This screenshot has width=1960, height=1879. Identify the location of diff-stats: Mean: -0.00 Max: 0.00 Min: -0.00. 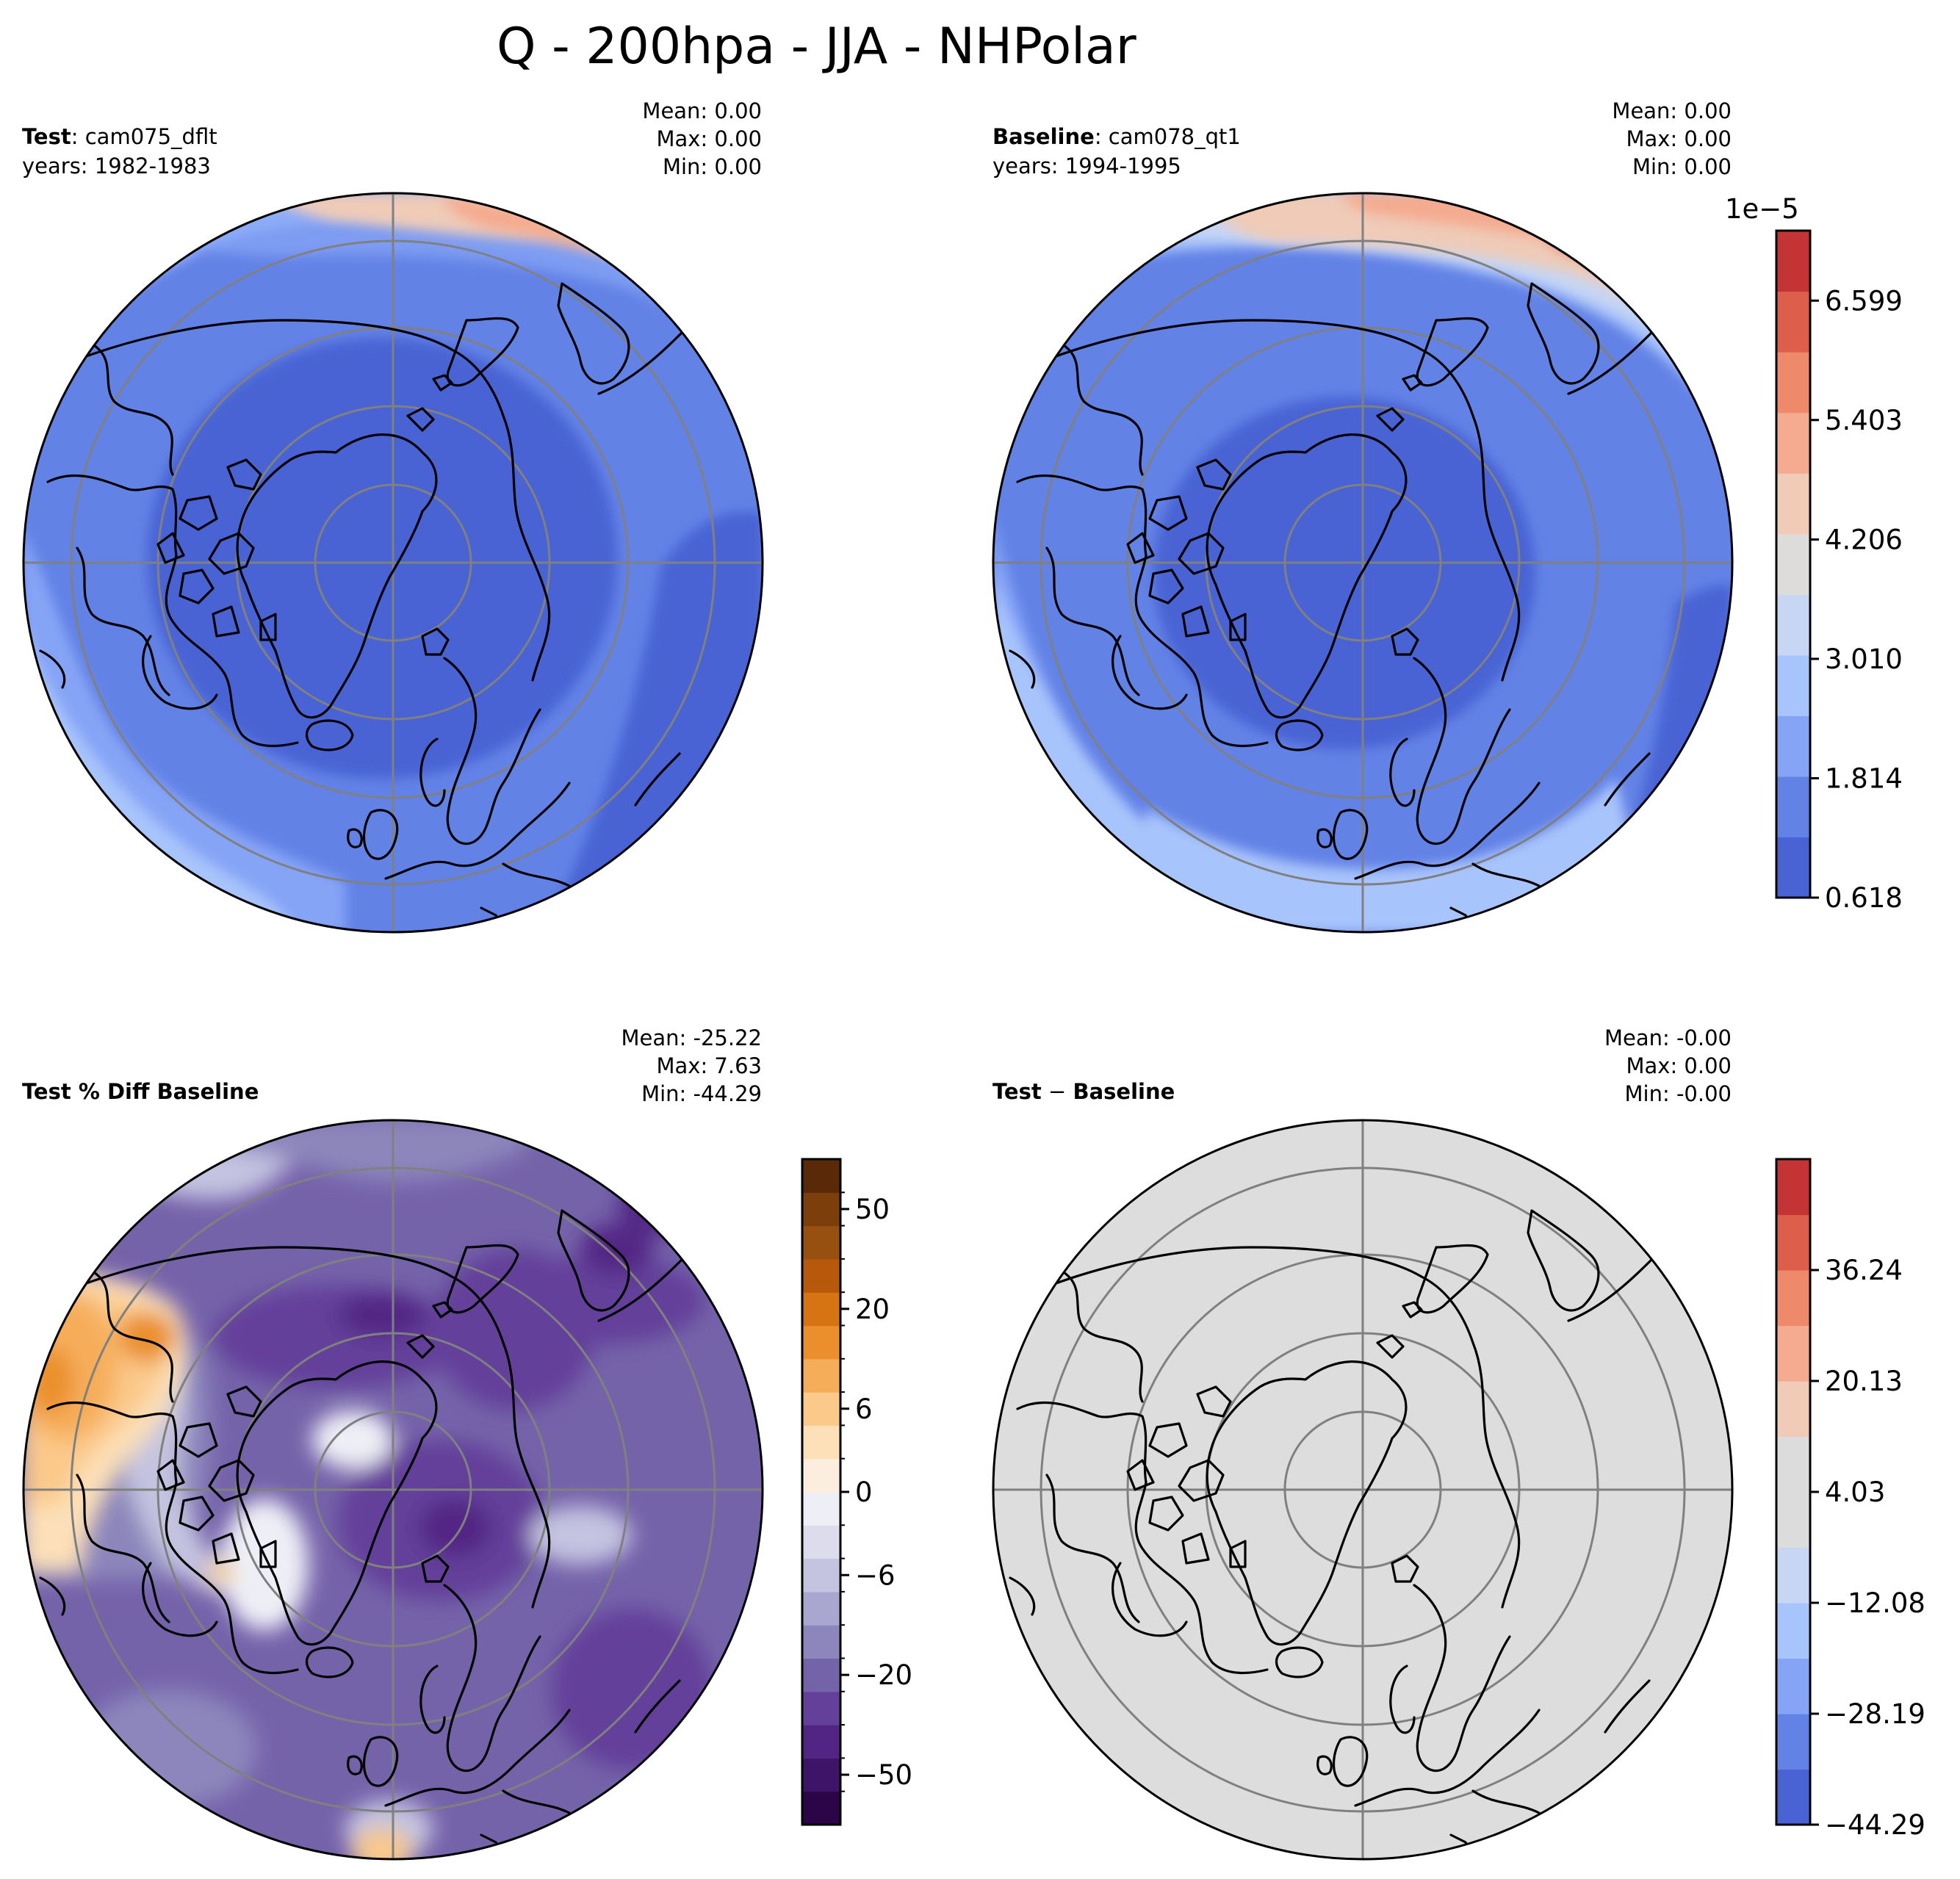
(1668, 1066).